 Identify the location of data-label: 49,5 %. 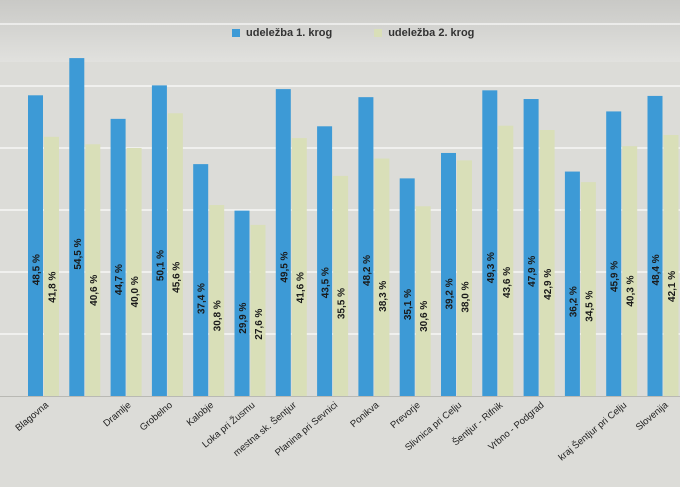
(284, 266).